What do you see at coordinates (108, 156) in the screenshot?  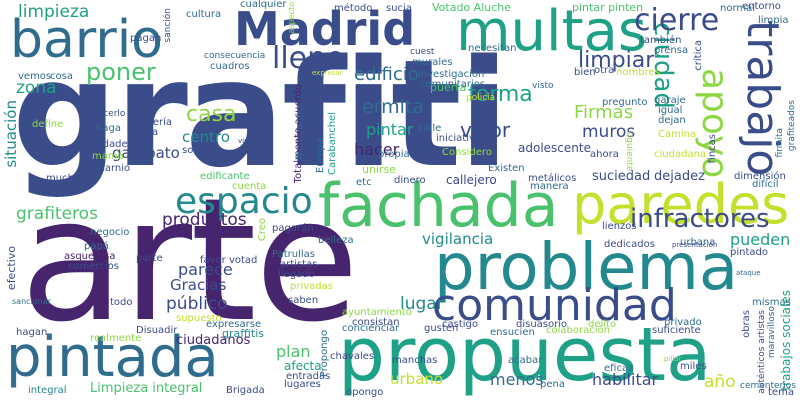 I see `word-mama: mamá` at bounding box center [108, 156].